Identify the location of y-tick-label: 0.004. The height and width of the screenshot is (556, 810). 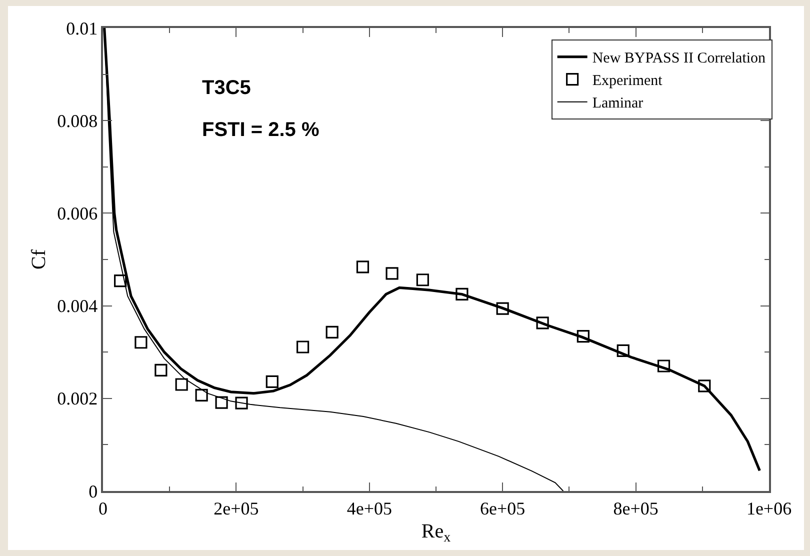
(77, 306).